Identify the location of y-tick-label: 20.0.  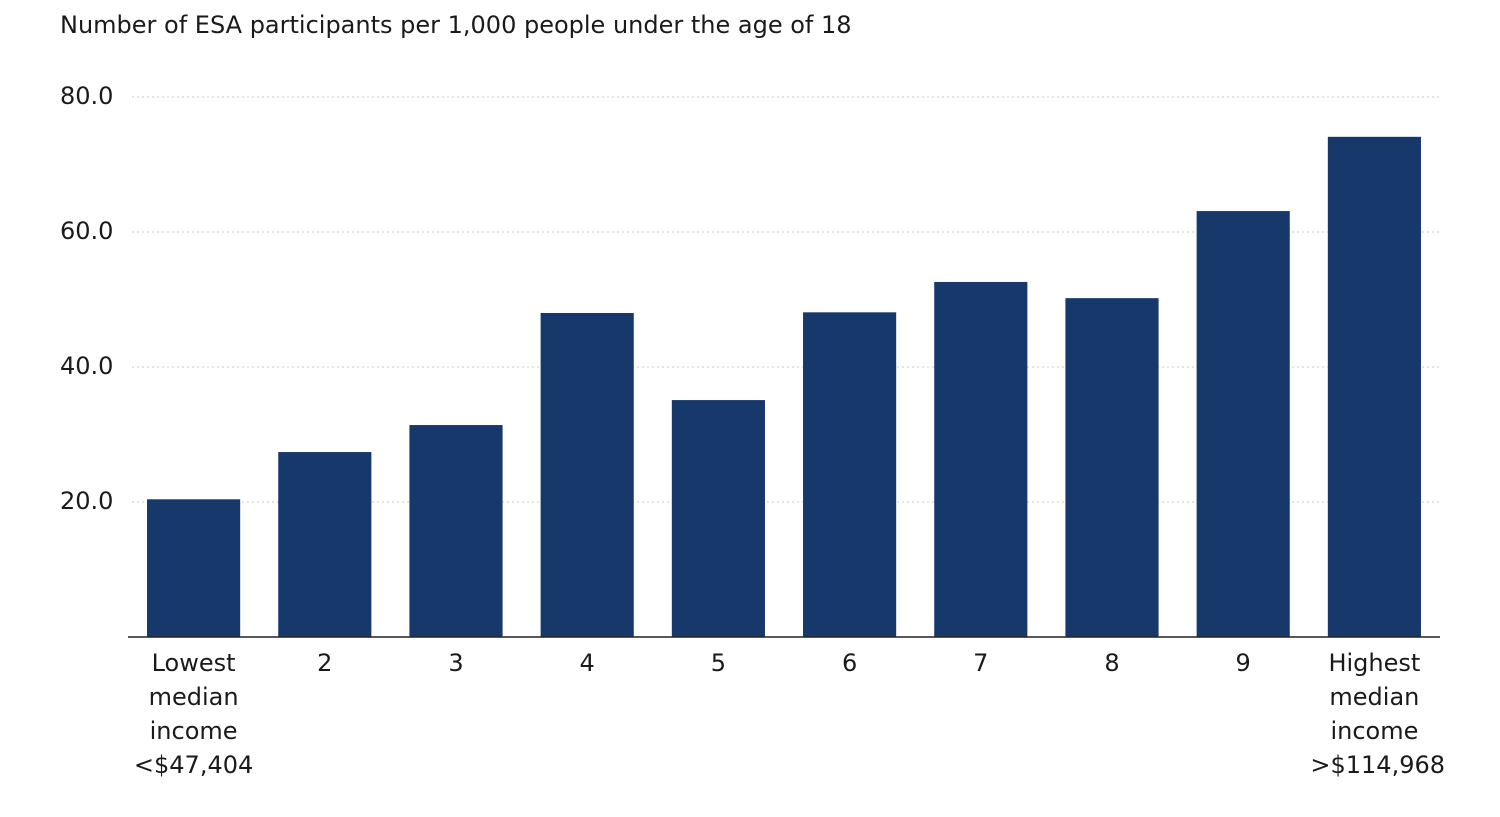
(86, 501).